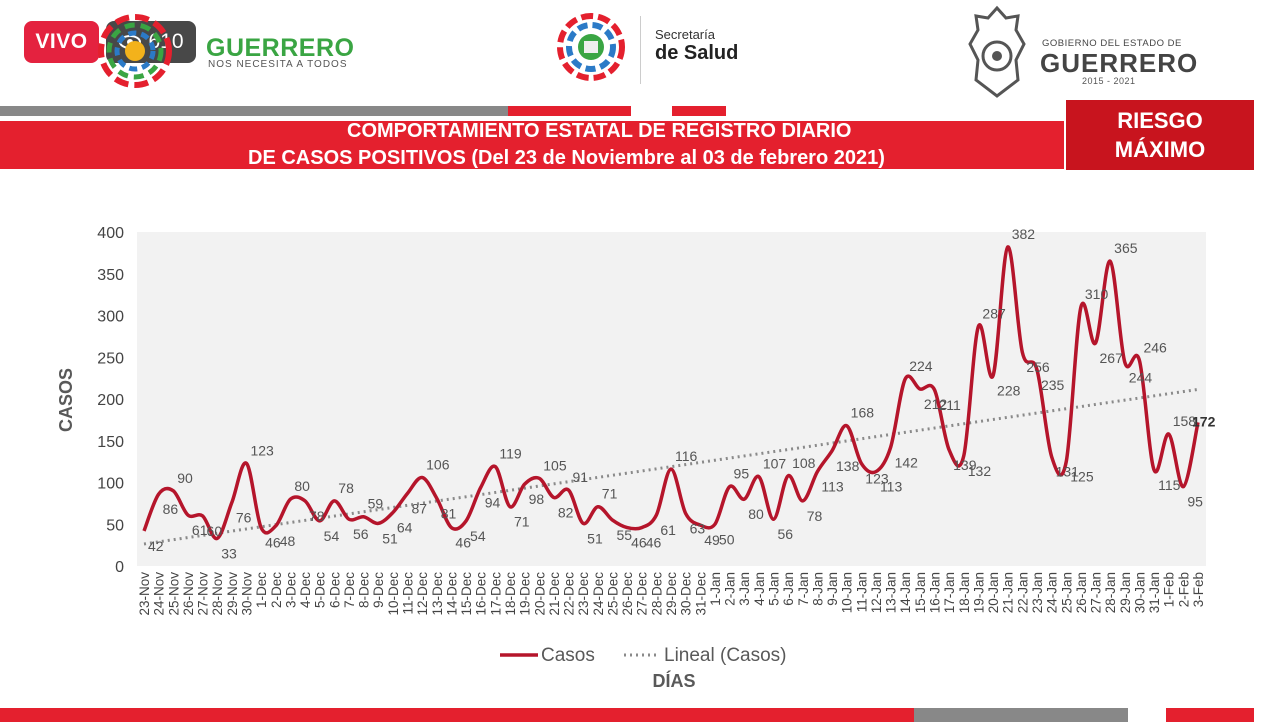 Image resolution: width=1280 pixels, height=722 pixels. Describe the element at coordinates (110, 484) in the screenshot. I see `y-tick-label: 100` at that location.